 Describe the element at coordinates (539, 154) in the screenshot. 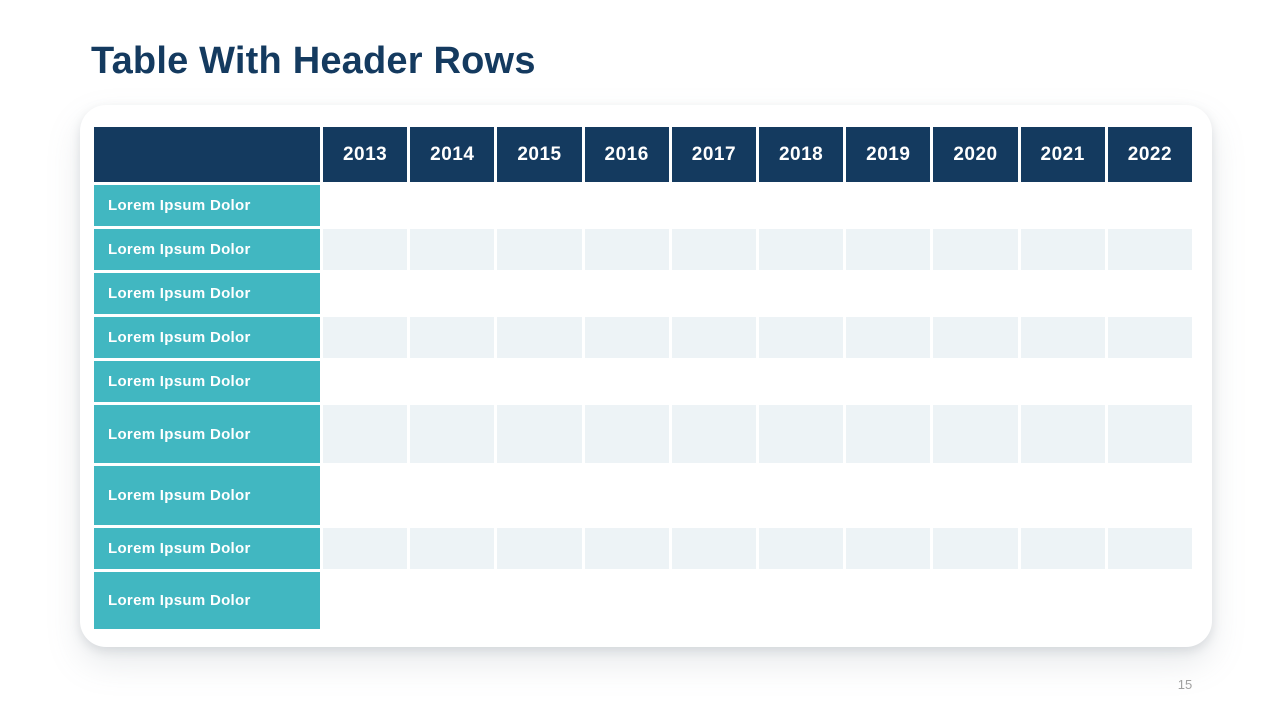

I see `header-year-2015: 2015` at that location.